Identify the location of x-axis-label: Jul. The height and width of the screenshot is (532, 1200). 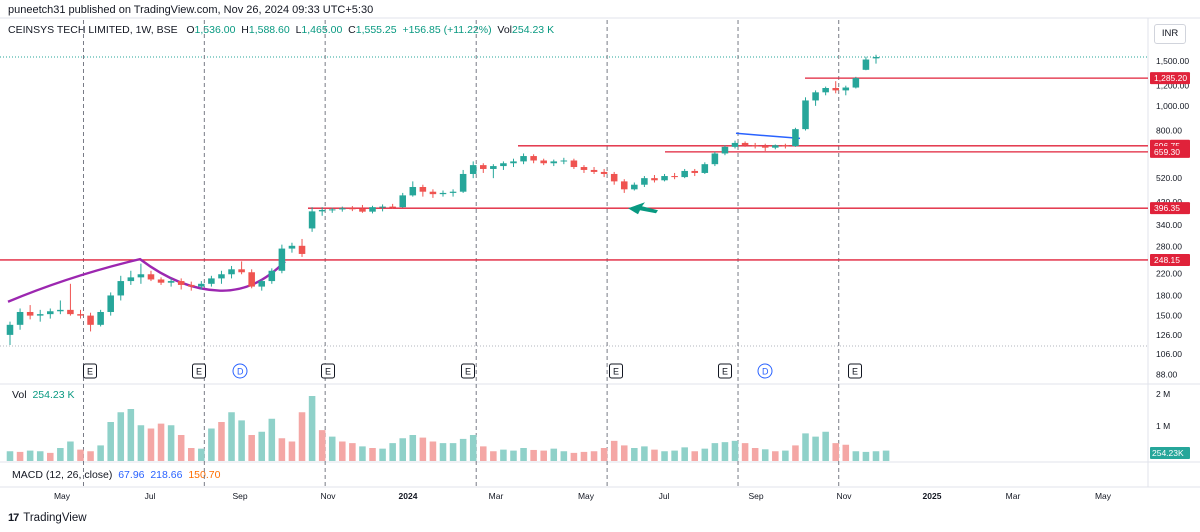
(150, 496).